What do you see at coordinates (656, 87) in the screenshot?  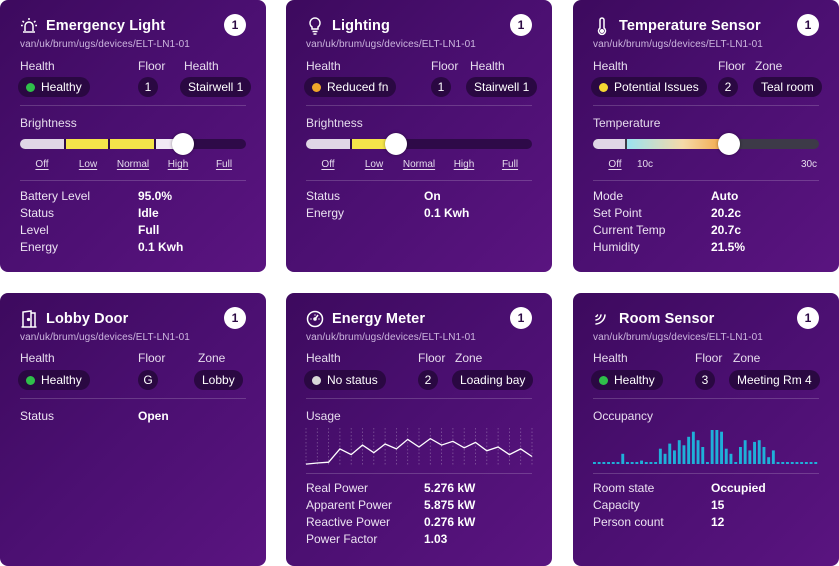 I see `health-value: Potential Issues` at bounding box center [656, 87].